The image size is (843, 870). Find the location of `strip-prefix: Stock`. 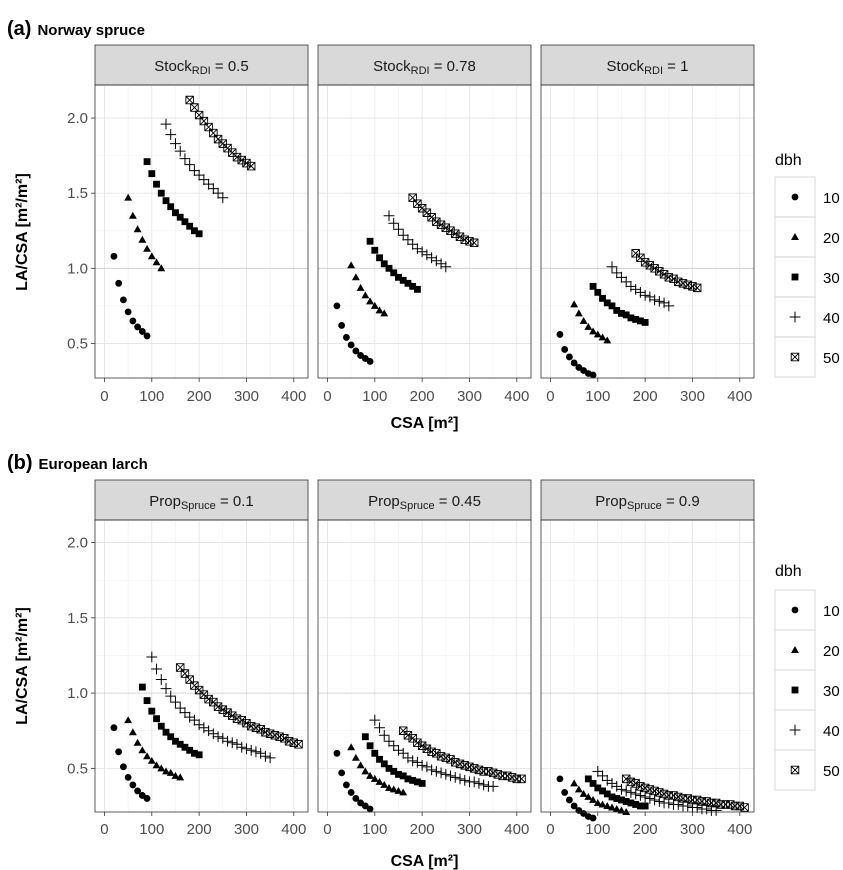

strip-prefix: Stock is located at coordinates (392, 66).